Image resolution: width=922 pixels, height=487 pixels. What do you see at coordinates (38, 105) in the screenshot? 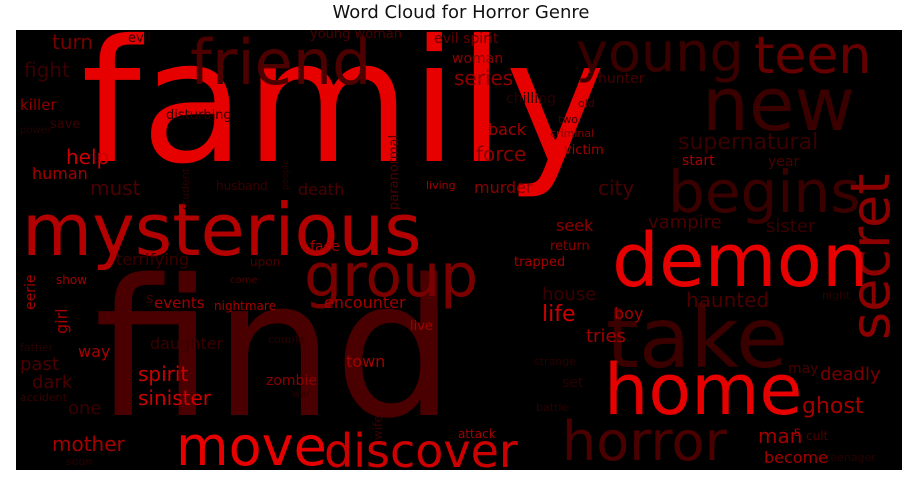
I see `word-killer: killer` at bounding box center [38, 105].